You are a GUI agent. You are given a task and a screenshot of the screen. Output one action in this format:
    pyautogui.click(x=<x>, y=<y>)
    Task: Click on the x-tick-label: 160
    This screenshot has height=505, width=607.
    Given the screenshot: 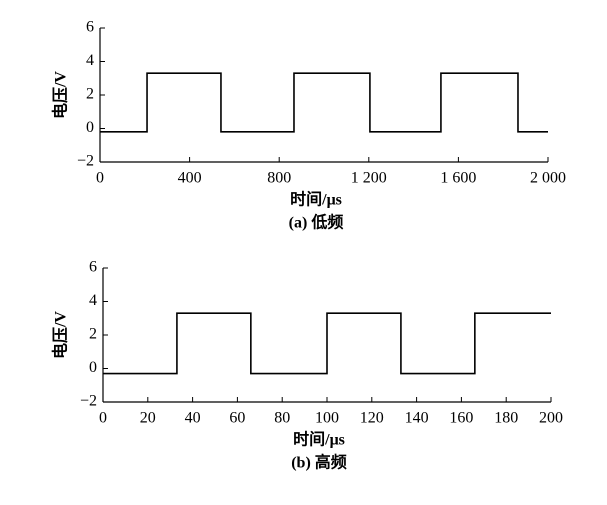 What is the action you would take?
    pyautogui.click(x=461, y=418)
    